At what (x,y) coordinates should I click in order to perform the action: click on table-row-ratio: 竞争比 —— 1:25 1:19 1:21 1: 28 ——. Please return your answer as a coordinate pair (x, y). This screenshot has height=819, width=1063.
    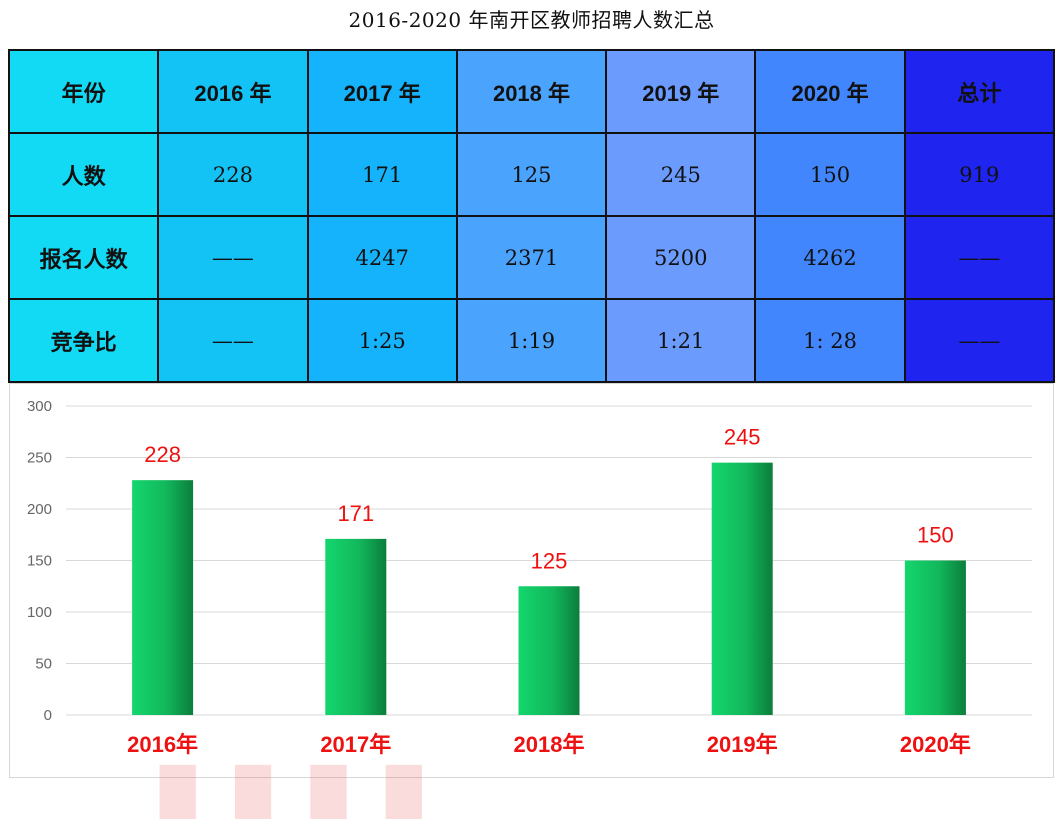
    Looking at the image, I should click on (531, 340).